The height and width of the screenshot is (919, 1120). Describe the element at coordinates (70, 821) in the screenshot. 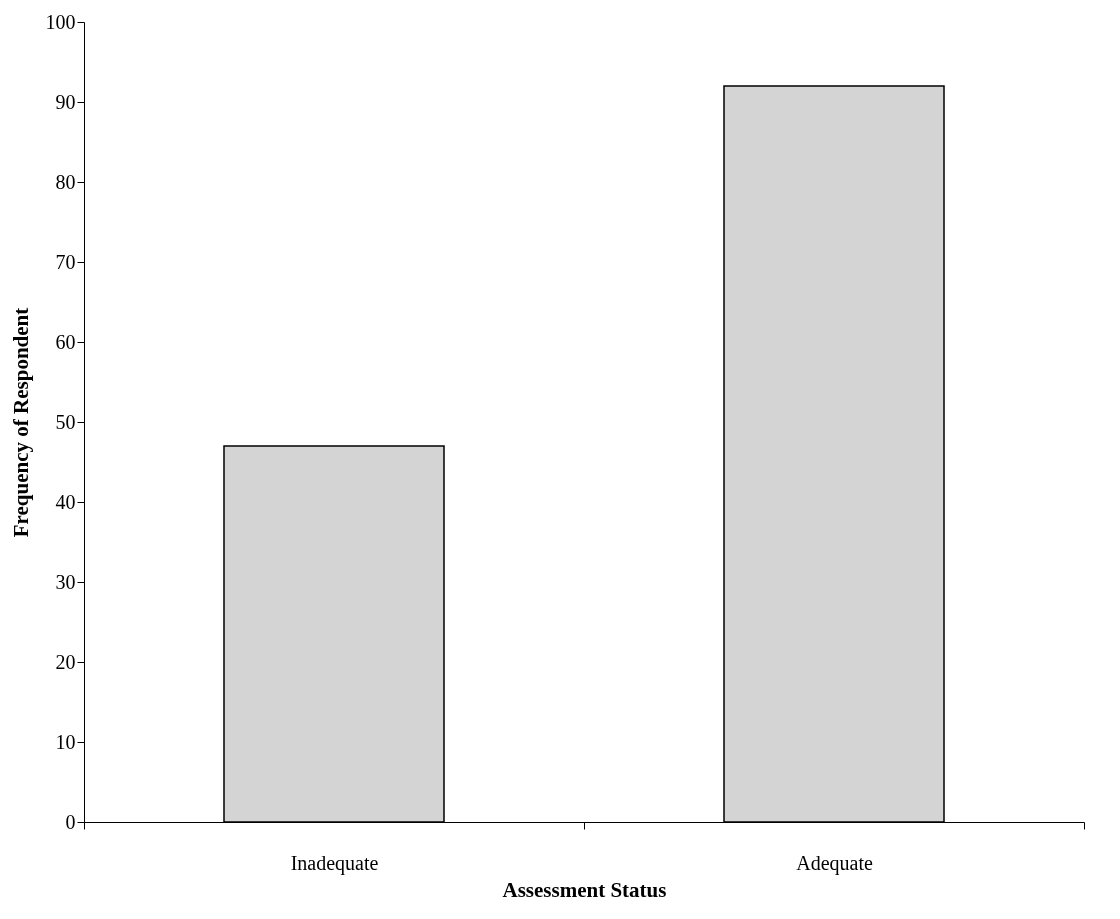

I see `y-tick-label: 0` at that location.